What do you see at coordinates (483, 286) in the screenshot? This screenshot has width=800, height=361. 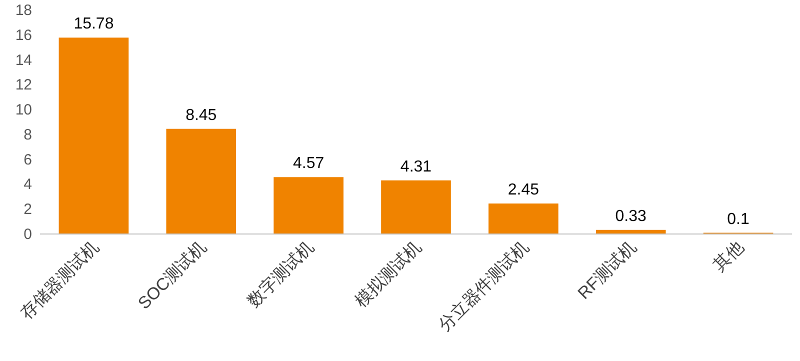 I see `x-tick-label: 分立器件测试机` at bounding box center [483, 286].